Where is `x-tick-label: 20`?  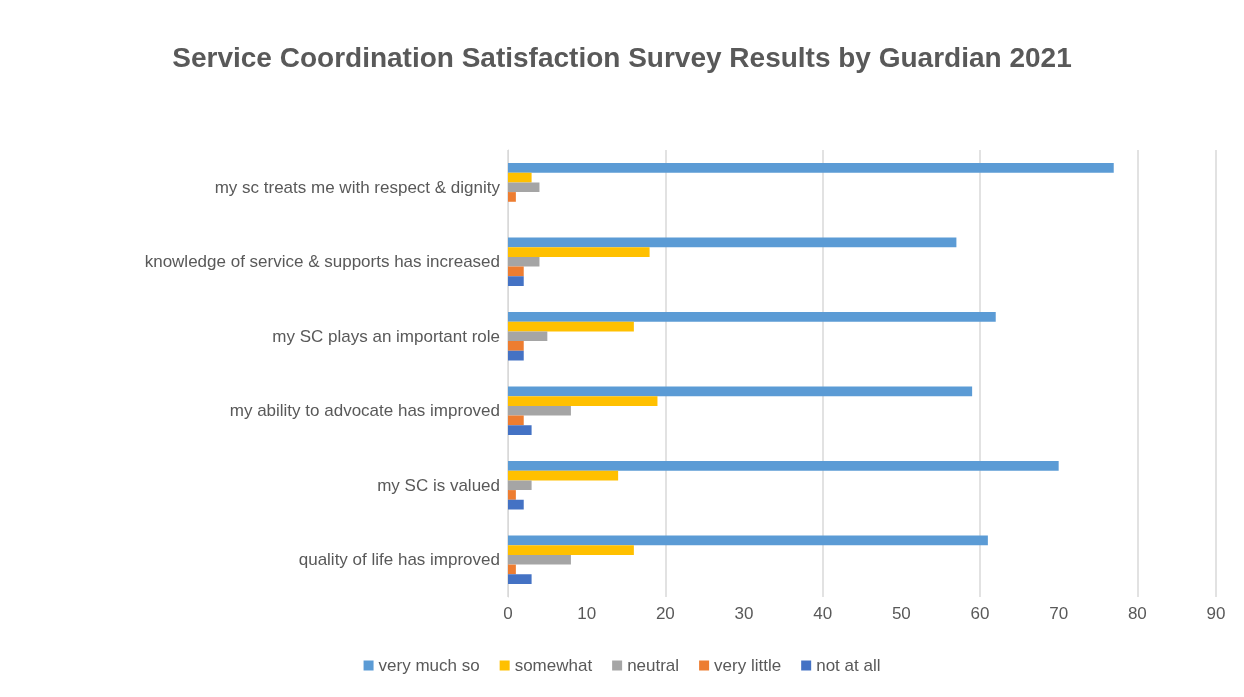 x-tick-label: 20 is located at coordinates (665, 613).